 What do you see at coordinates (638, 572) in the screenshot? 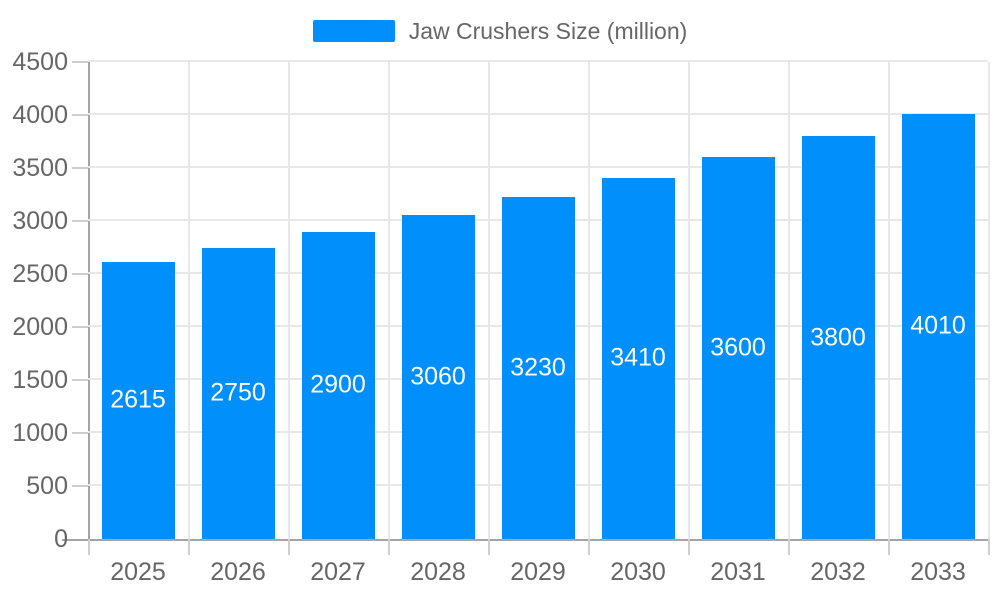
I see `x-axis-label: 2030` at bounding box center [638, 572].